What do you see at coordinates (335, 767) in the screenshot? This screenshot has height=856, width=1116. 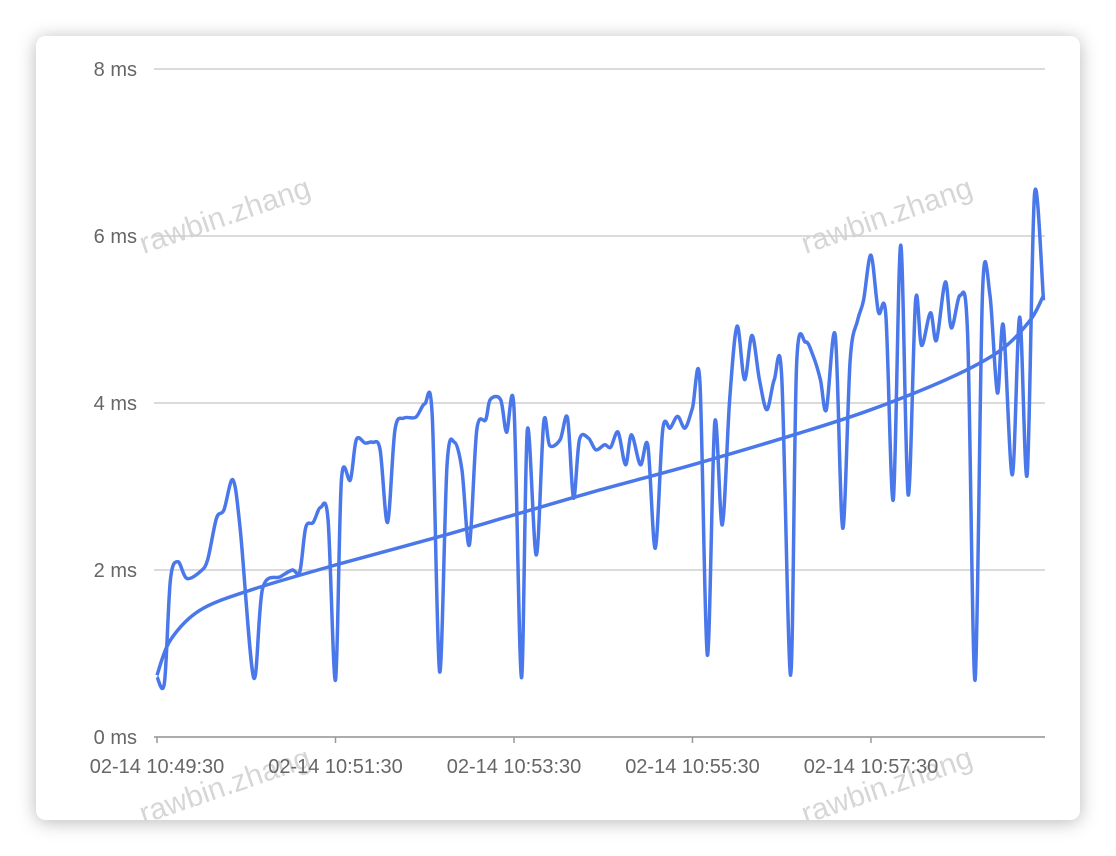 I see `x-tick-label: 02-14 10:51:30` at bounding box center [335, 767].